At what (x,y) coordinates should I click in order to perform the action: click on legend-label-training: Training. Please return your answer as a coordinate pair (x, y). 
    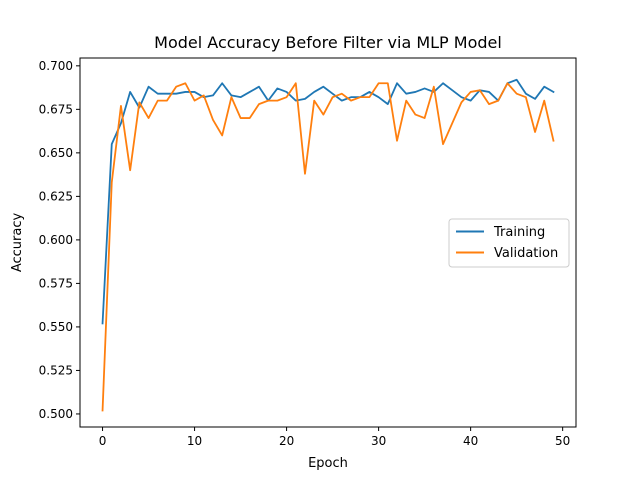
    Looking at the image, I should click on (519, 232).